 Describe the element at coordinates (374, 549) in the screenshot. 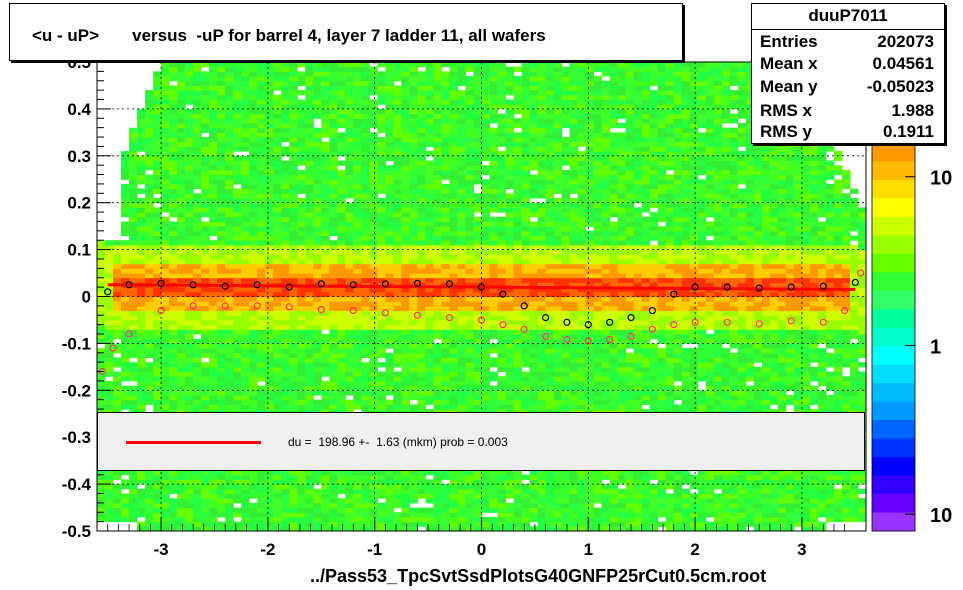

I see `x-tick-label: -1` at that location.